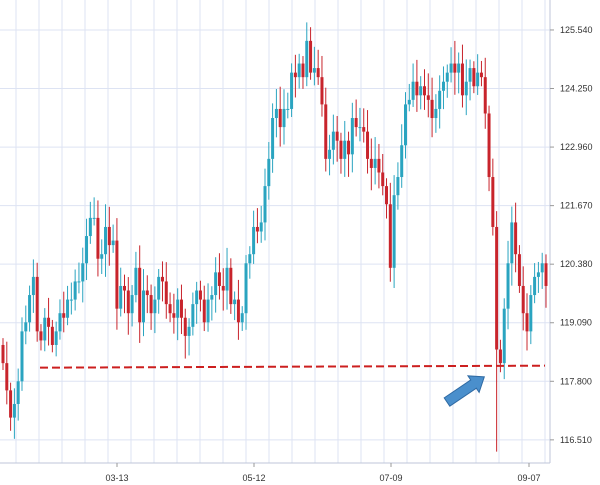 The image size is (600, 485). I want to click on x-axis-ticks: 03-13 05-12 07-09 09-07, so click(323, 473).